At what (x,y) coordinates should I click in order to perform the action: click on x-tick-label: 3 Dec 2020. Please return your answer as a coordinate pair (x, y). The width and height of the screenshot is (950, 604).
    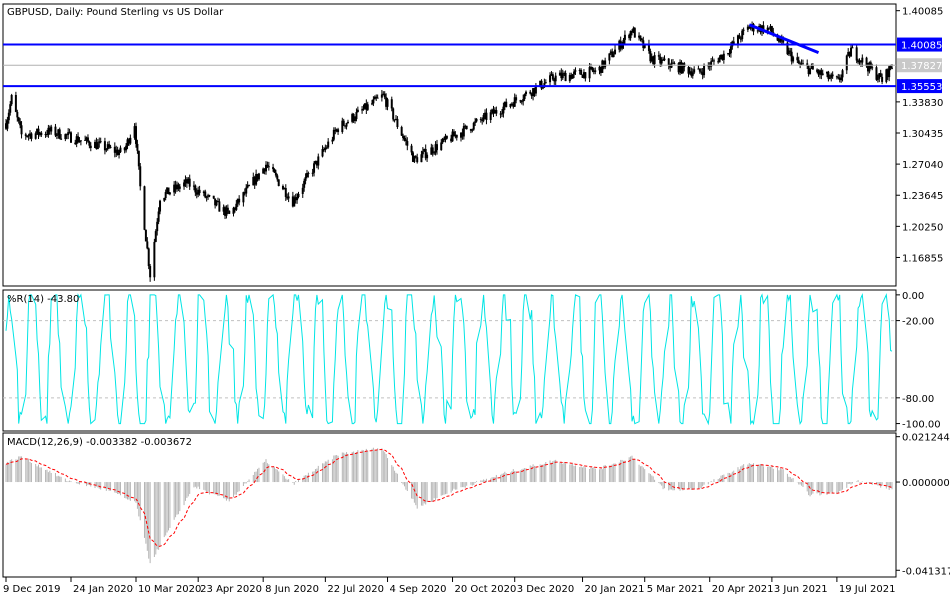
    Looking at the image, I should click on (546, 589).